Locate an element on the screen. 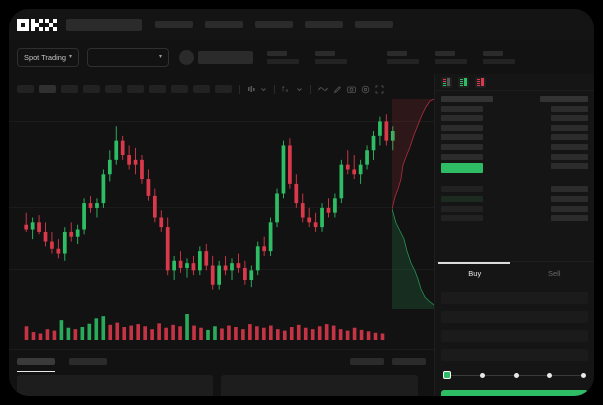  chart-gridline is located at coordinates (221, 121).